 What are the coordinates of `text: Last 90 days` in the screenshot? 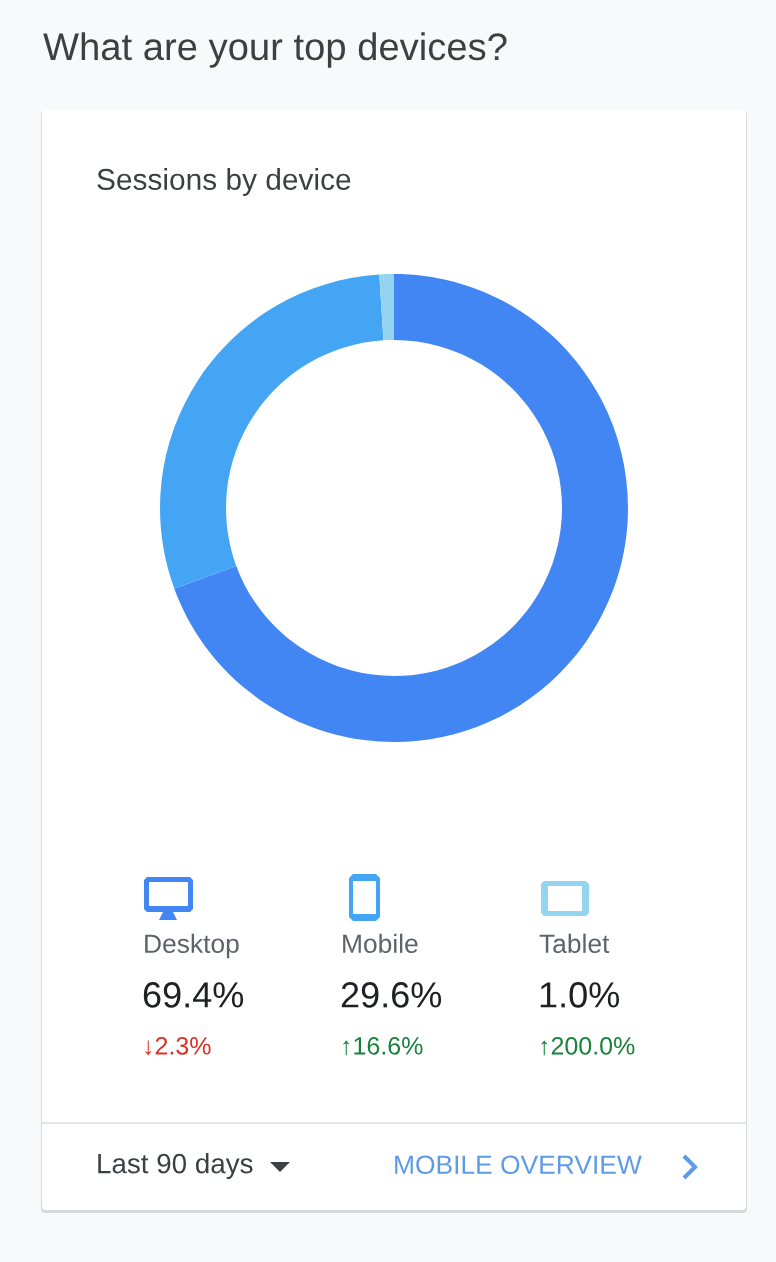 It's located at (175, 1166).